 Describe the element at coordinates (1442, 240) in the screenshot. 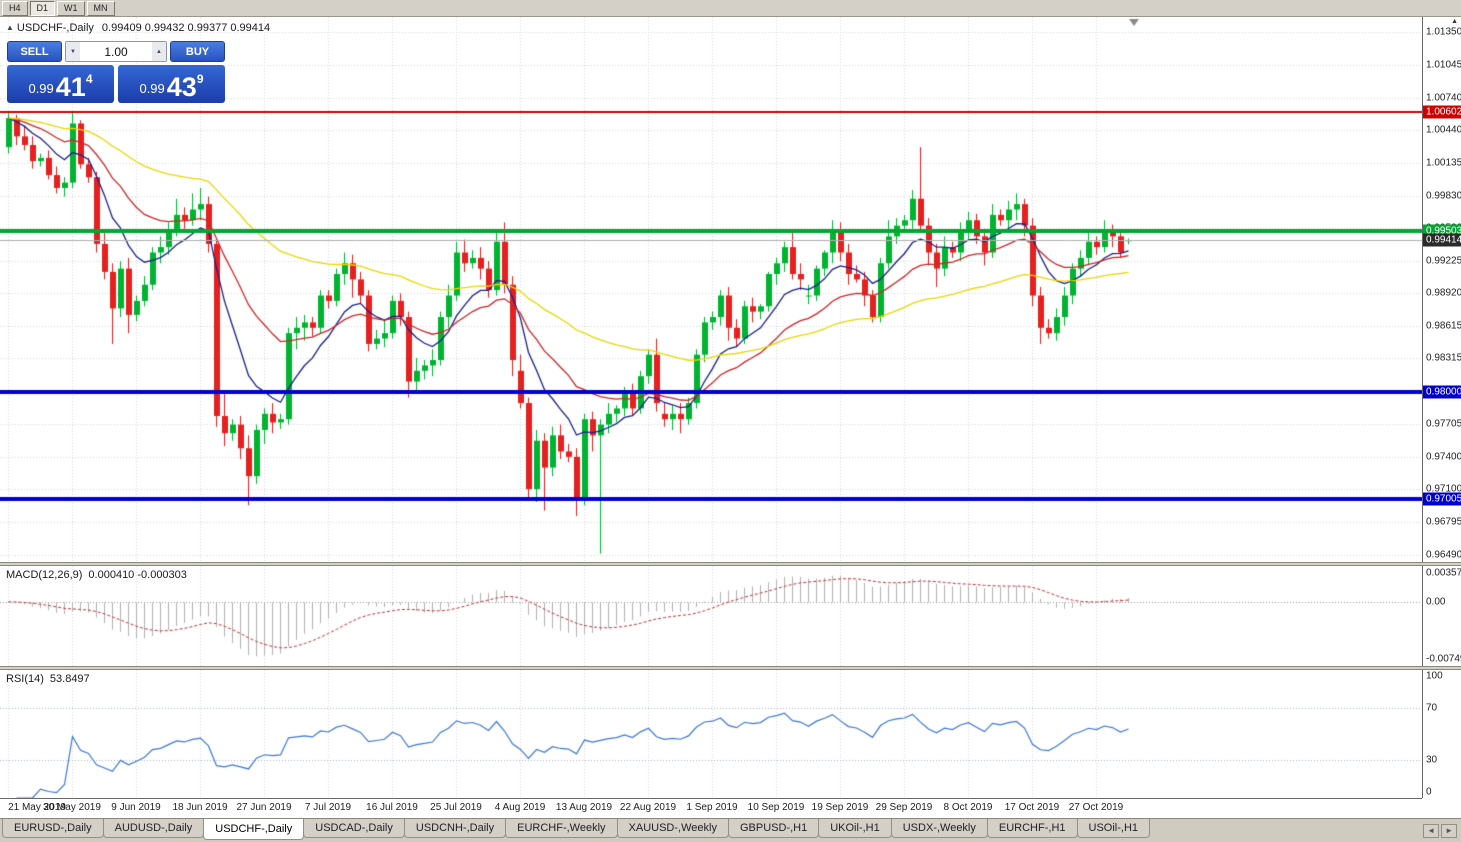

I see `price-level-tag: 0.99414` at that location.